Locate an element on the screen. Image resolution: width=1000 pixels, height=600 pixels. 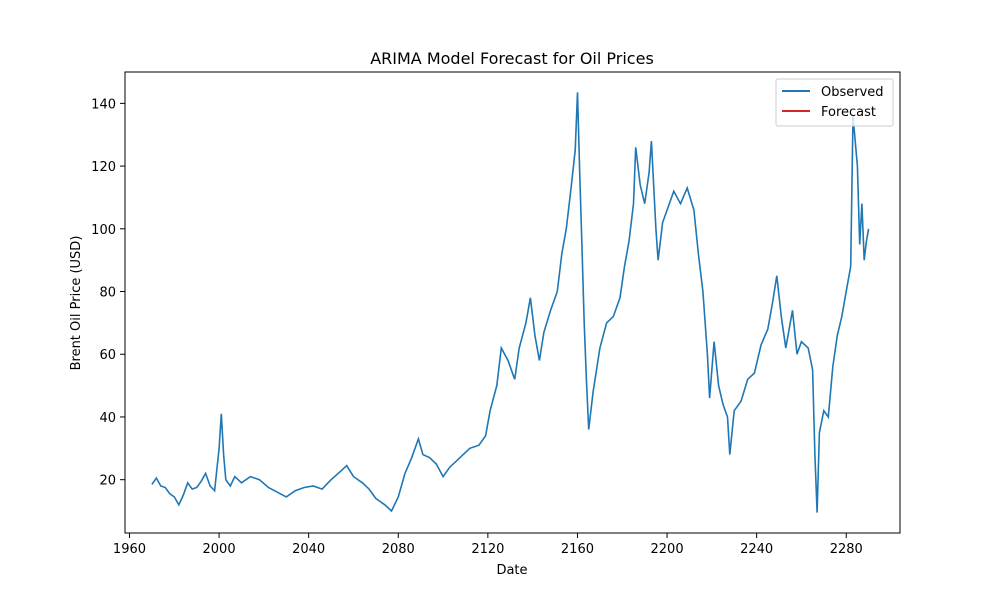
legend-label-observed: Observed is located at coordinates (852, 92).